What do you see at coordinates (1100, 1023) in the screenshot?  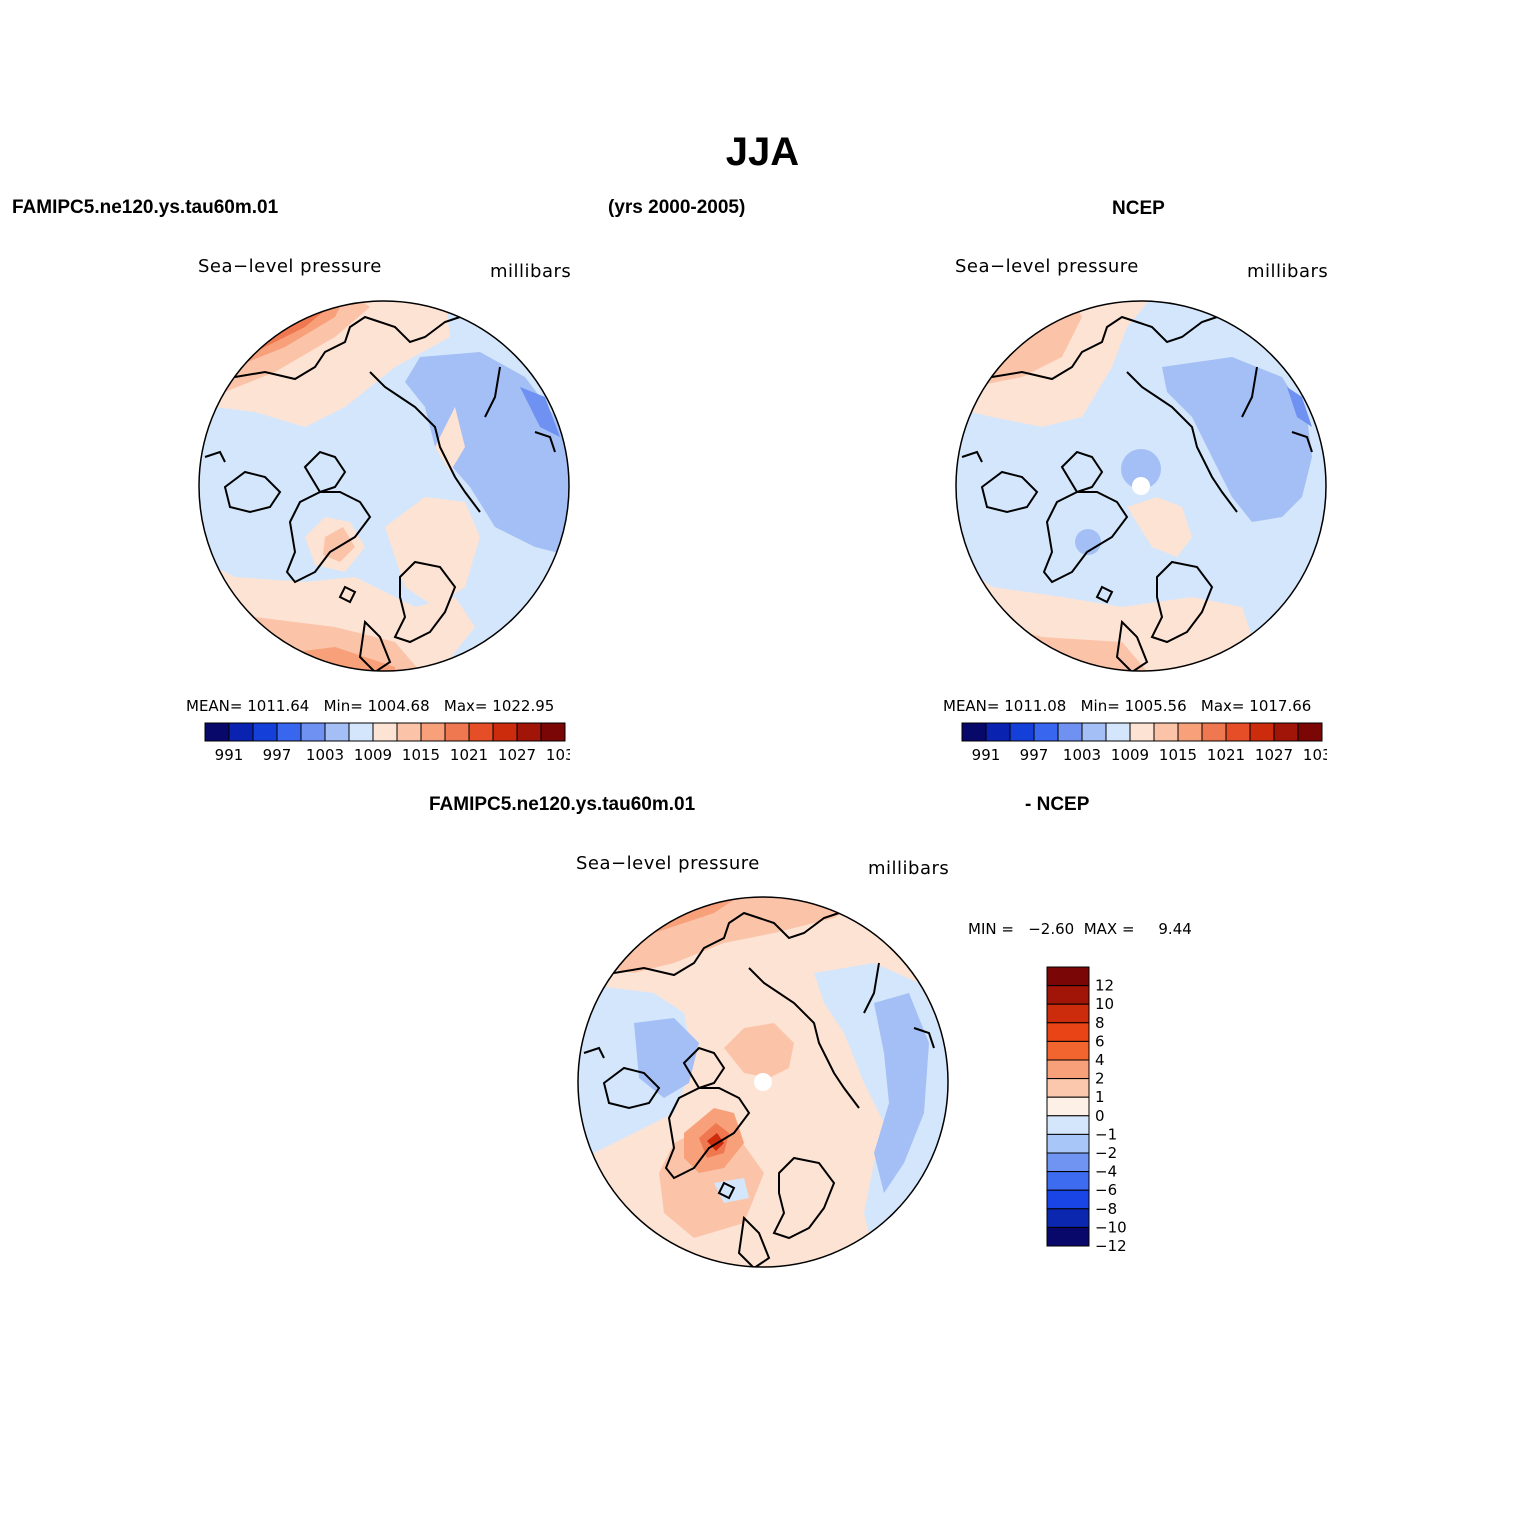 I see `diff-colorbar-label: 8` at bounding box center [1100, 1023].